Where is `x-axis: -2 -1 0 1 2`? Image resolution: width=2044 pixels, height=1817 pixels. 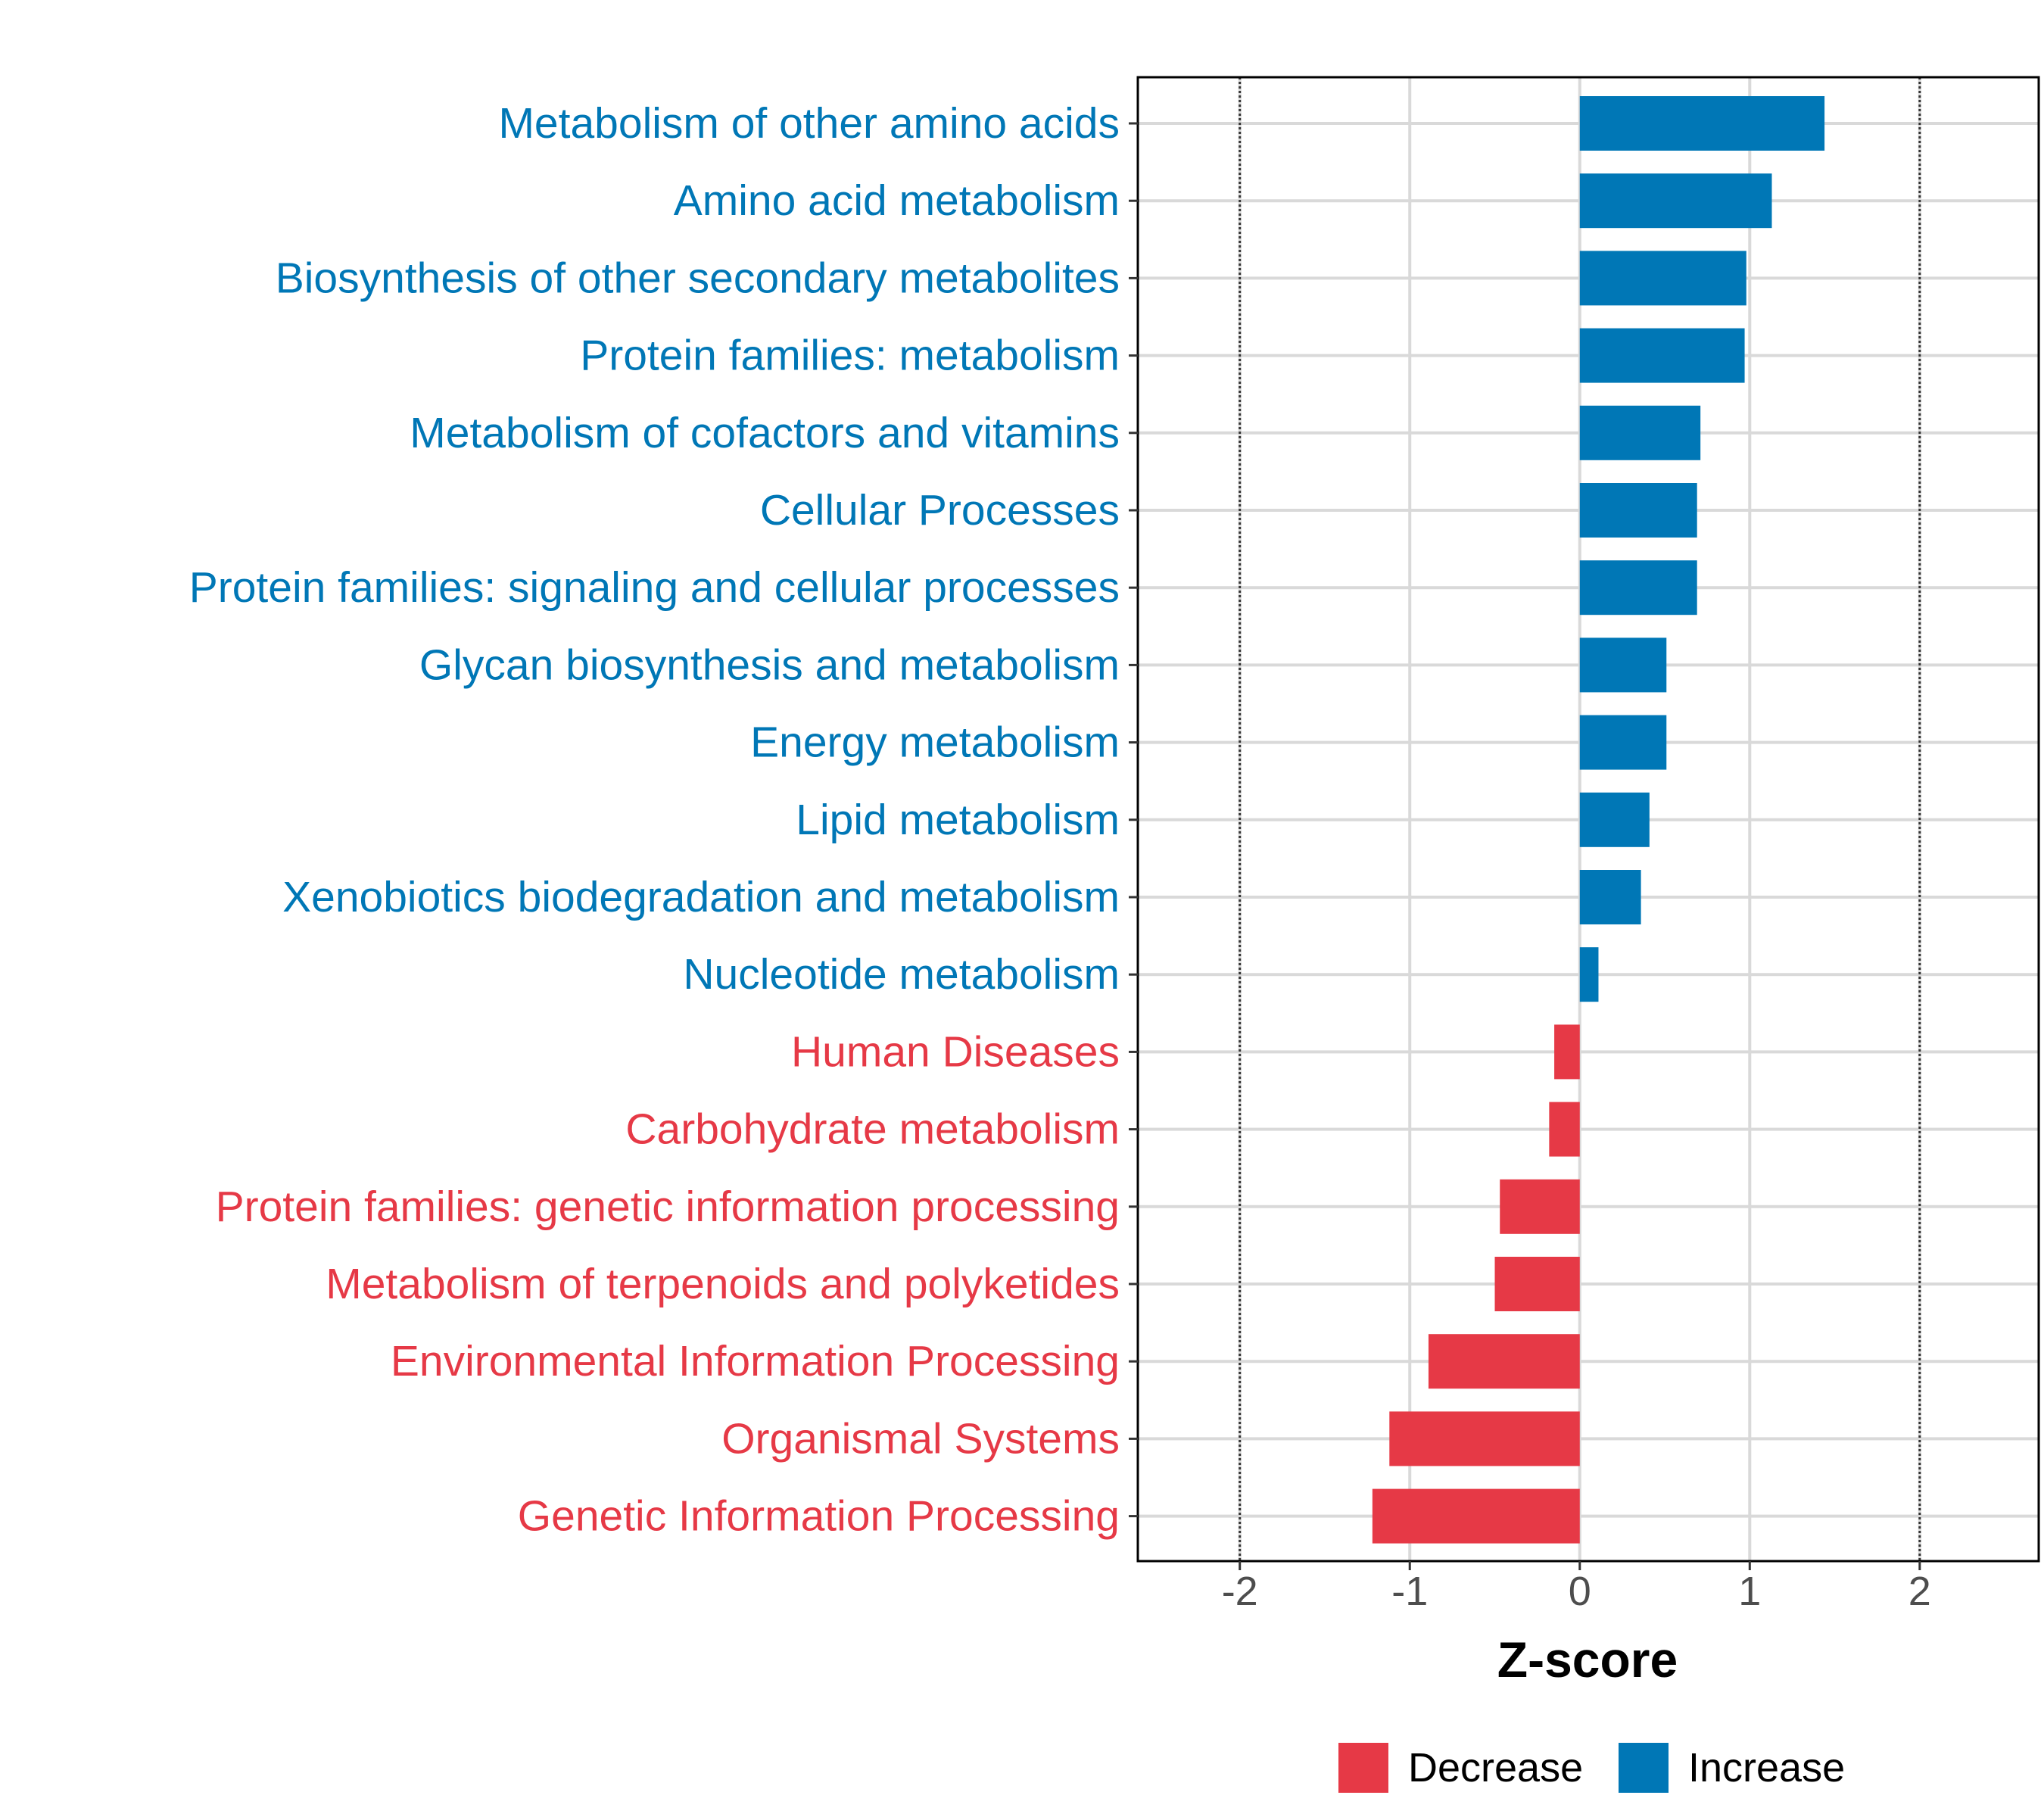
x-axis: -2 -1 0 1 2 is located at coordinates (1577, 1587).